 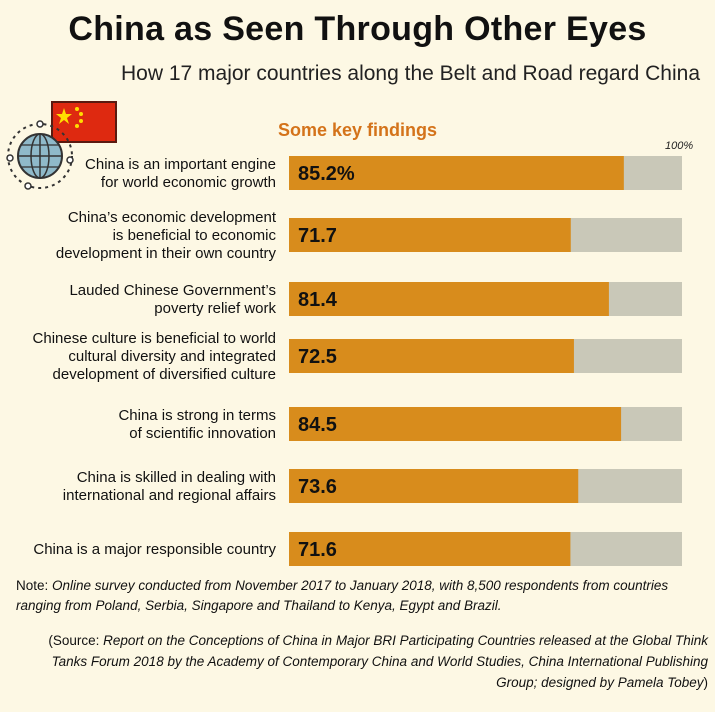 I want to click on category-label-1-line-2: for world economic growth, so click(x=188, y=182).